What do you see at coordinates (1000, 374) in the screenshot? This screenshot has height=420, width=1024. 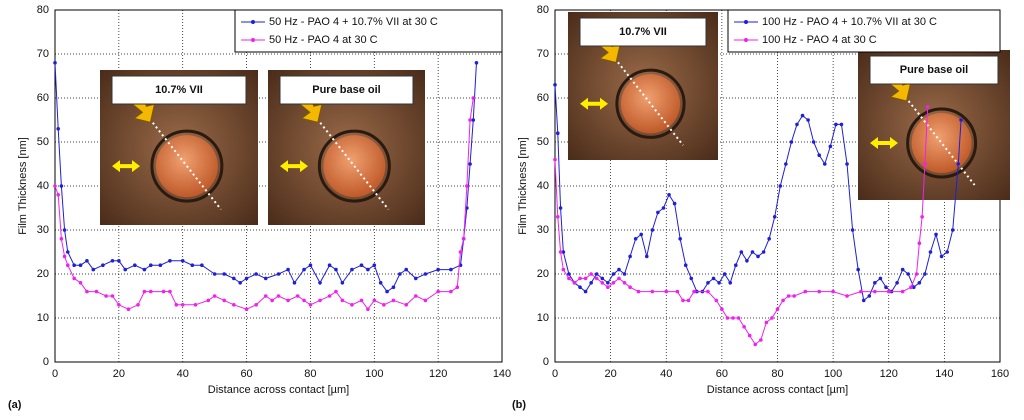 I see `x-tick-label: 160` at bounding box center [1000, 374].